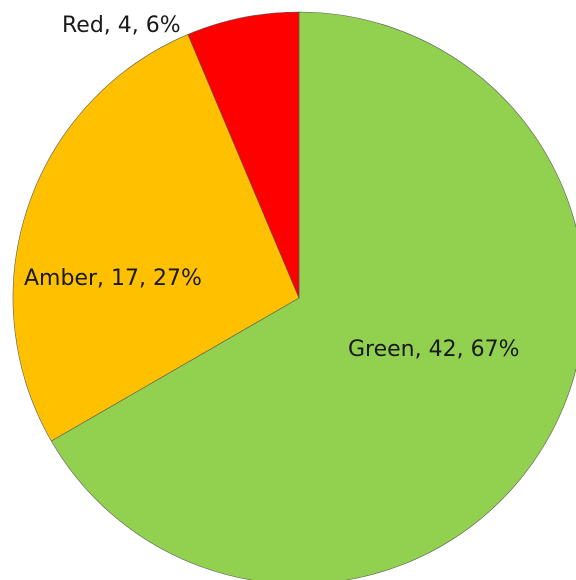  What do you see at coordinates (243, 155) in the screenshot?
I see `pie-slice-red` at bounding box center [243, 155].